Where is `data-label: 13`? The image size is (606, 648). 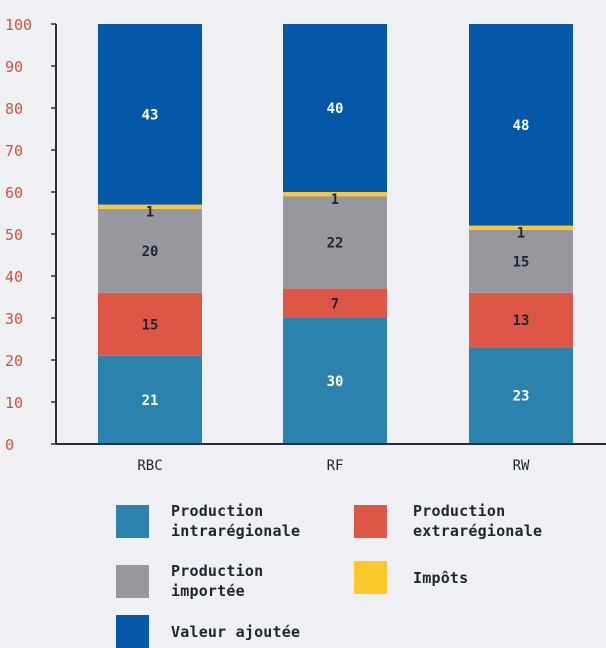
data-label: 13 is located at coordinates (521, 321).